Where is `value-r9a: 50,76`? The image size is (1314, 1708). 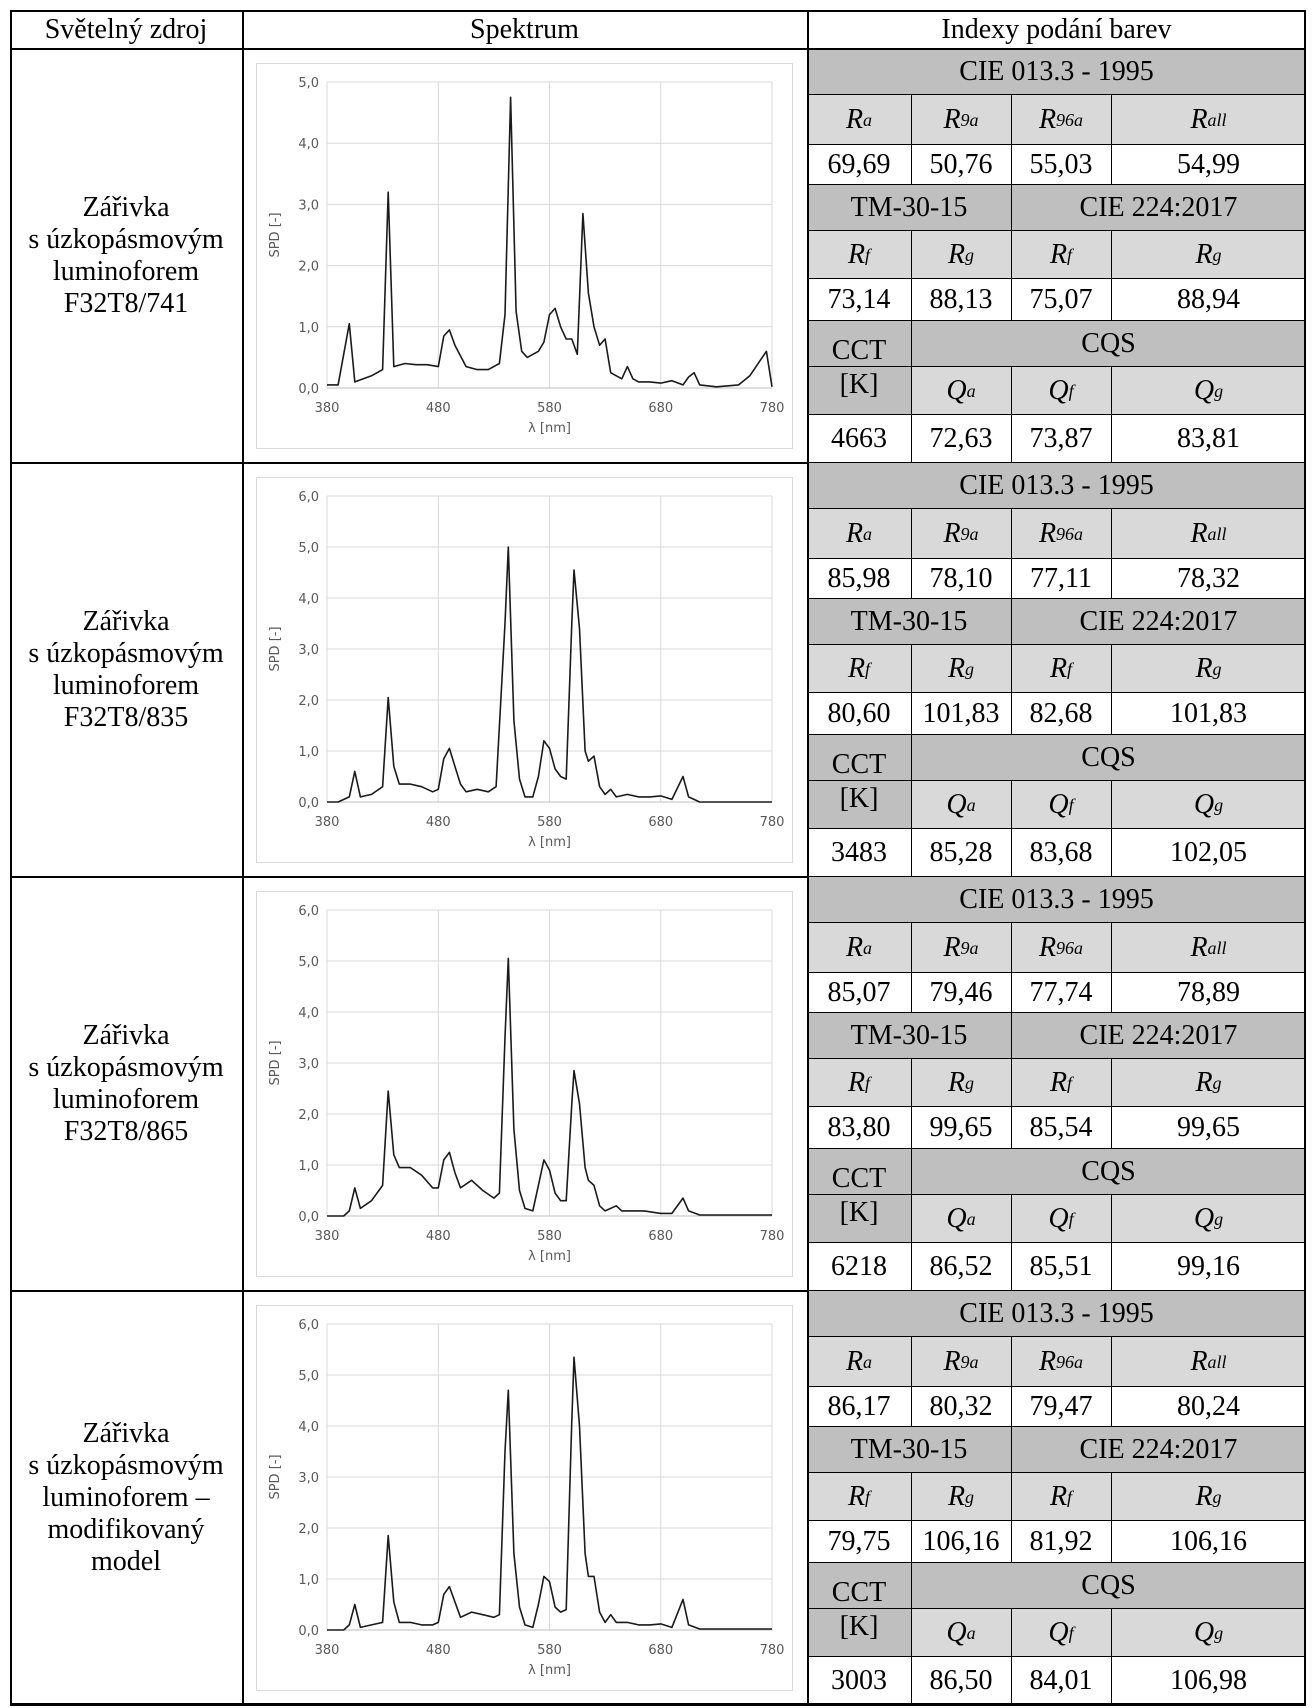 value-r9a: 50,76 is located at coordinates (961, 164).